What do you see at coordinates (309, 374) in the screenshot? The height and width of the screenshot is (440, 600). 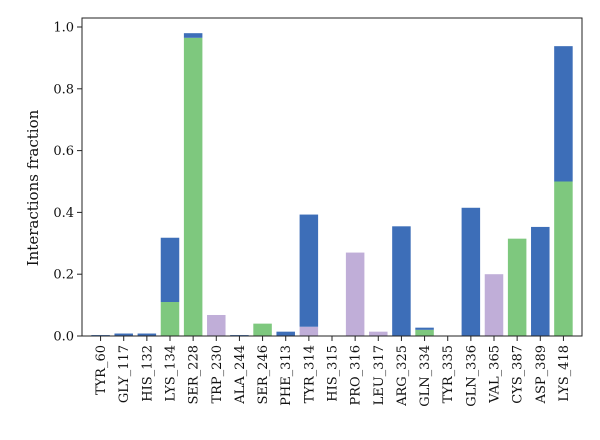 I see `x-tick-label: TYR_314` at bounding box center [309, 374].